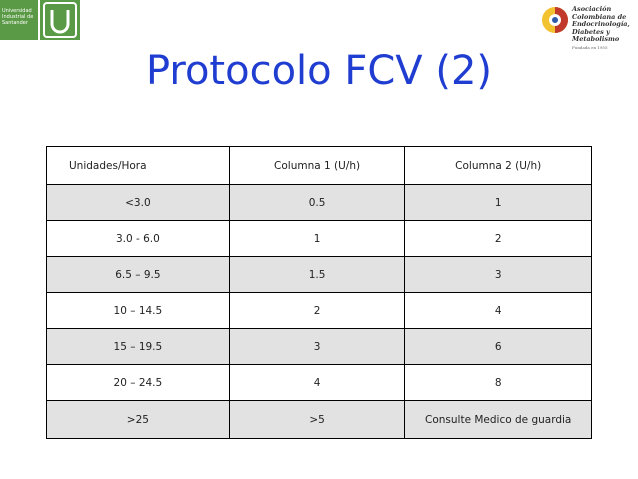 The width and height of the screenshot is (638, 479). I want to click on table-row: 15 – 19.5 3 6, so click(319, 346).